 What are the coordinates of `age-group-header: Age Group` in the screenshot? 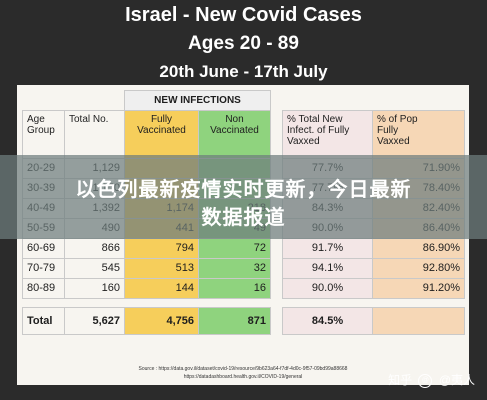 It's located at (43, 134).